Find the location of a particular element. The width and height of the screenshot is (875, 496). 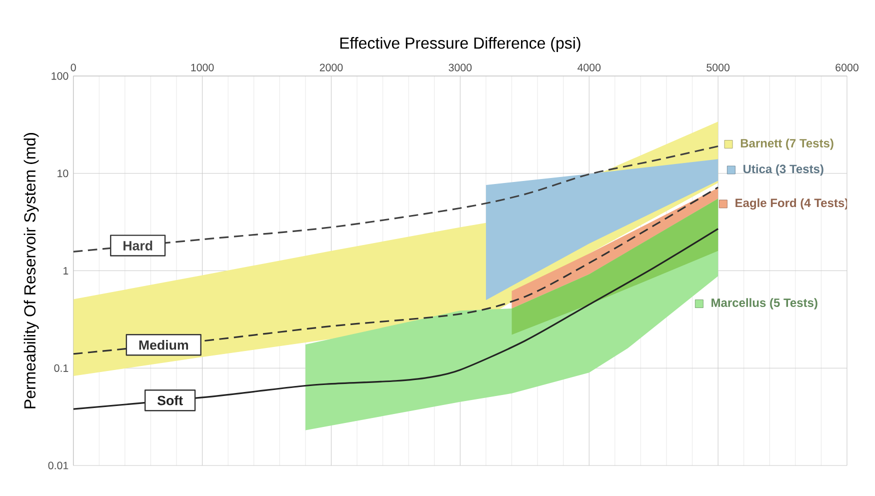

x-tick-label: 4000 is located at coordinates (589, 68).